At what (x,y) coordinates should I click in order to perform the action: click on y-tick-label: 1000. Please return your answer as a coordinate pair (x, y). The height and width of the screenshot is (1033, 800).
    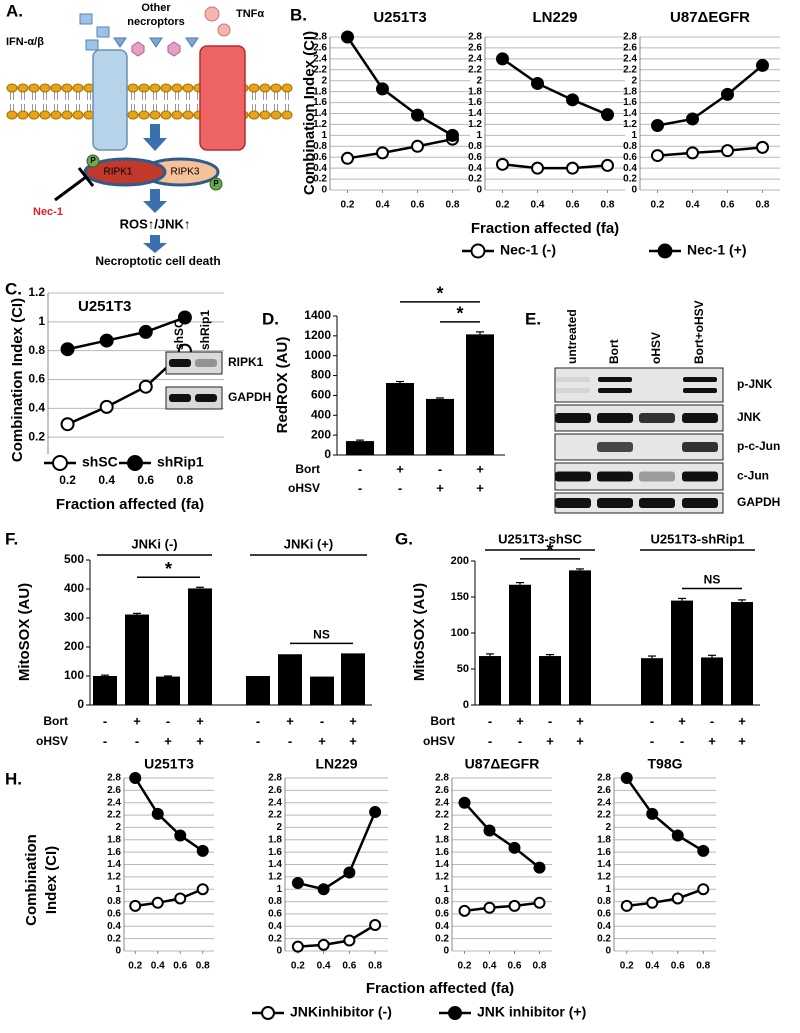
    Looking at the image, I should click on (317, 355).